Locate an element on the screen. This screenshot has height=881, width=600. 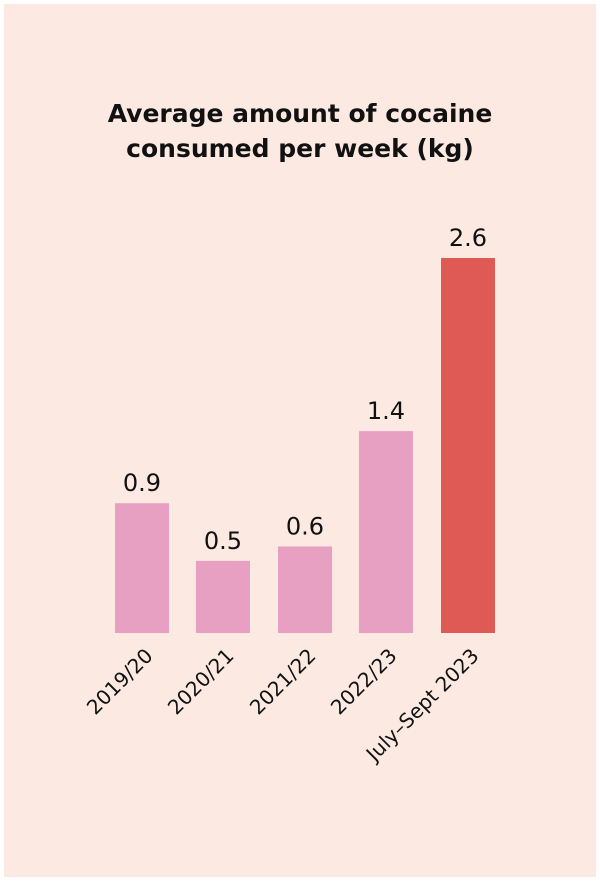
value-label-4: 1.4 is located at coordinates (386, 411).